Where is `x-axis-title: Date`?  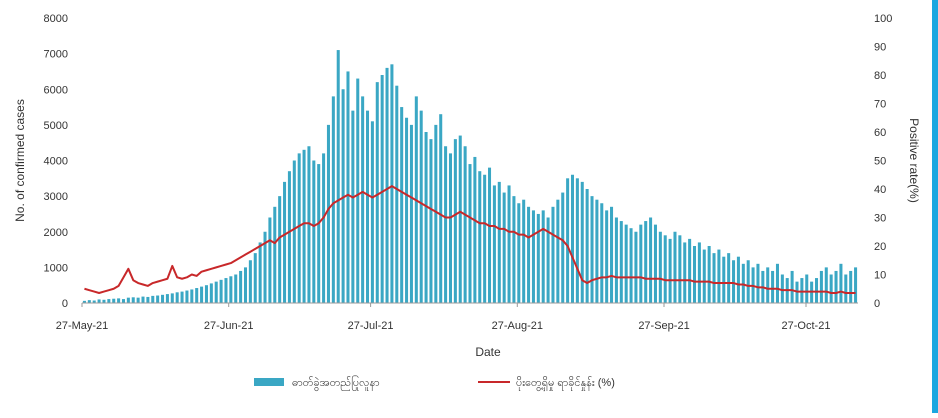
x-axis-title: Date is located at coordinates (488, 352).